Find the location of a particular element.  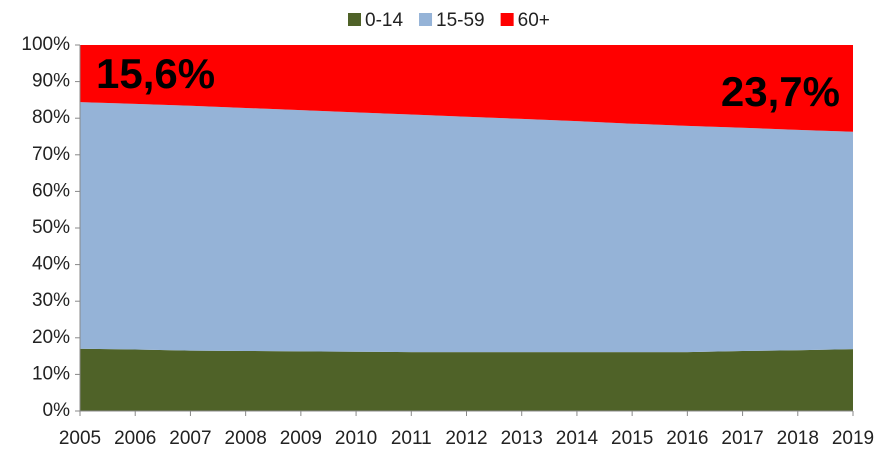

area is located at coordinates (466, 379).